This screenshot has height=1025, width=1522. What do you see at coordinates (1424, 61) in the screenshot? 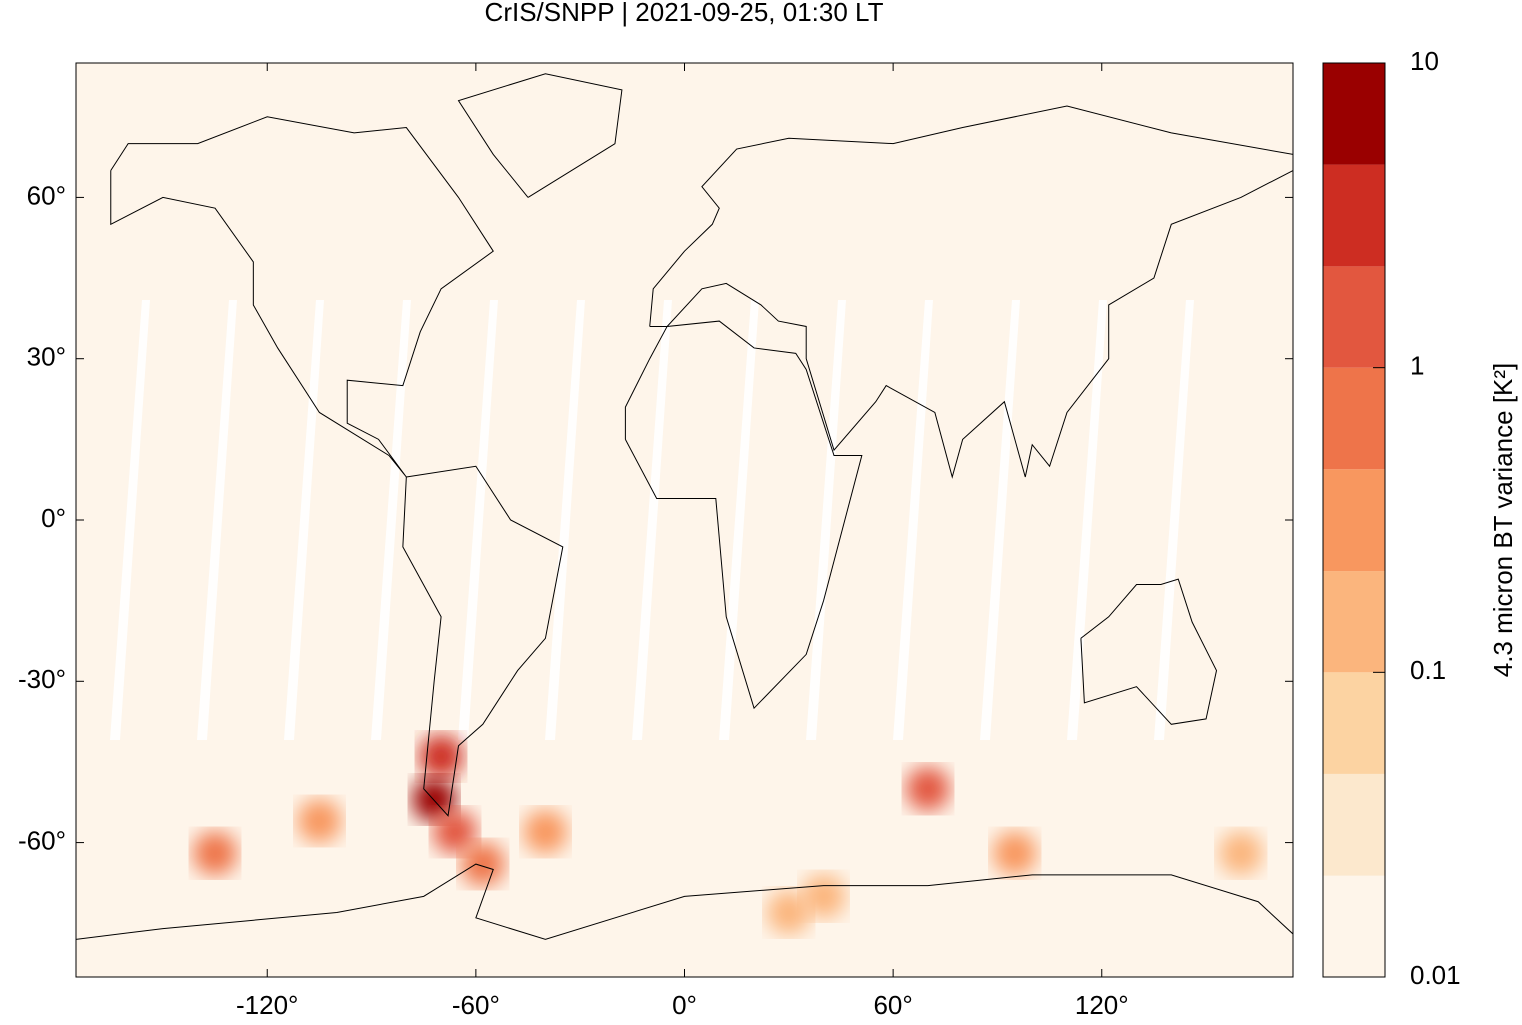
I see `colorbar-tick-label: 10` at bounding box center [1424, 61].